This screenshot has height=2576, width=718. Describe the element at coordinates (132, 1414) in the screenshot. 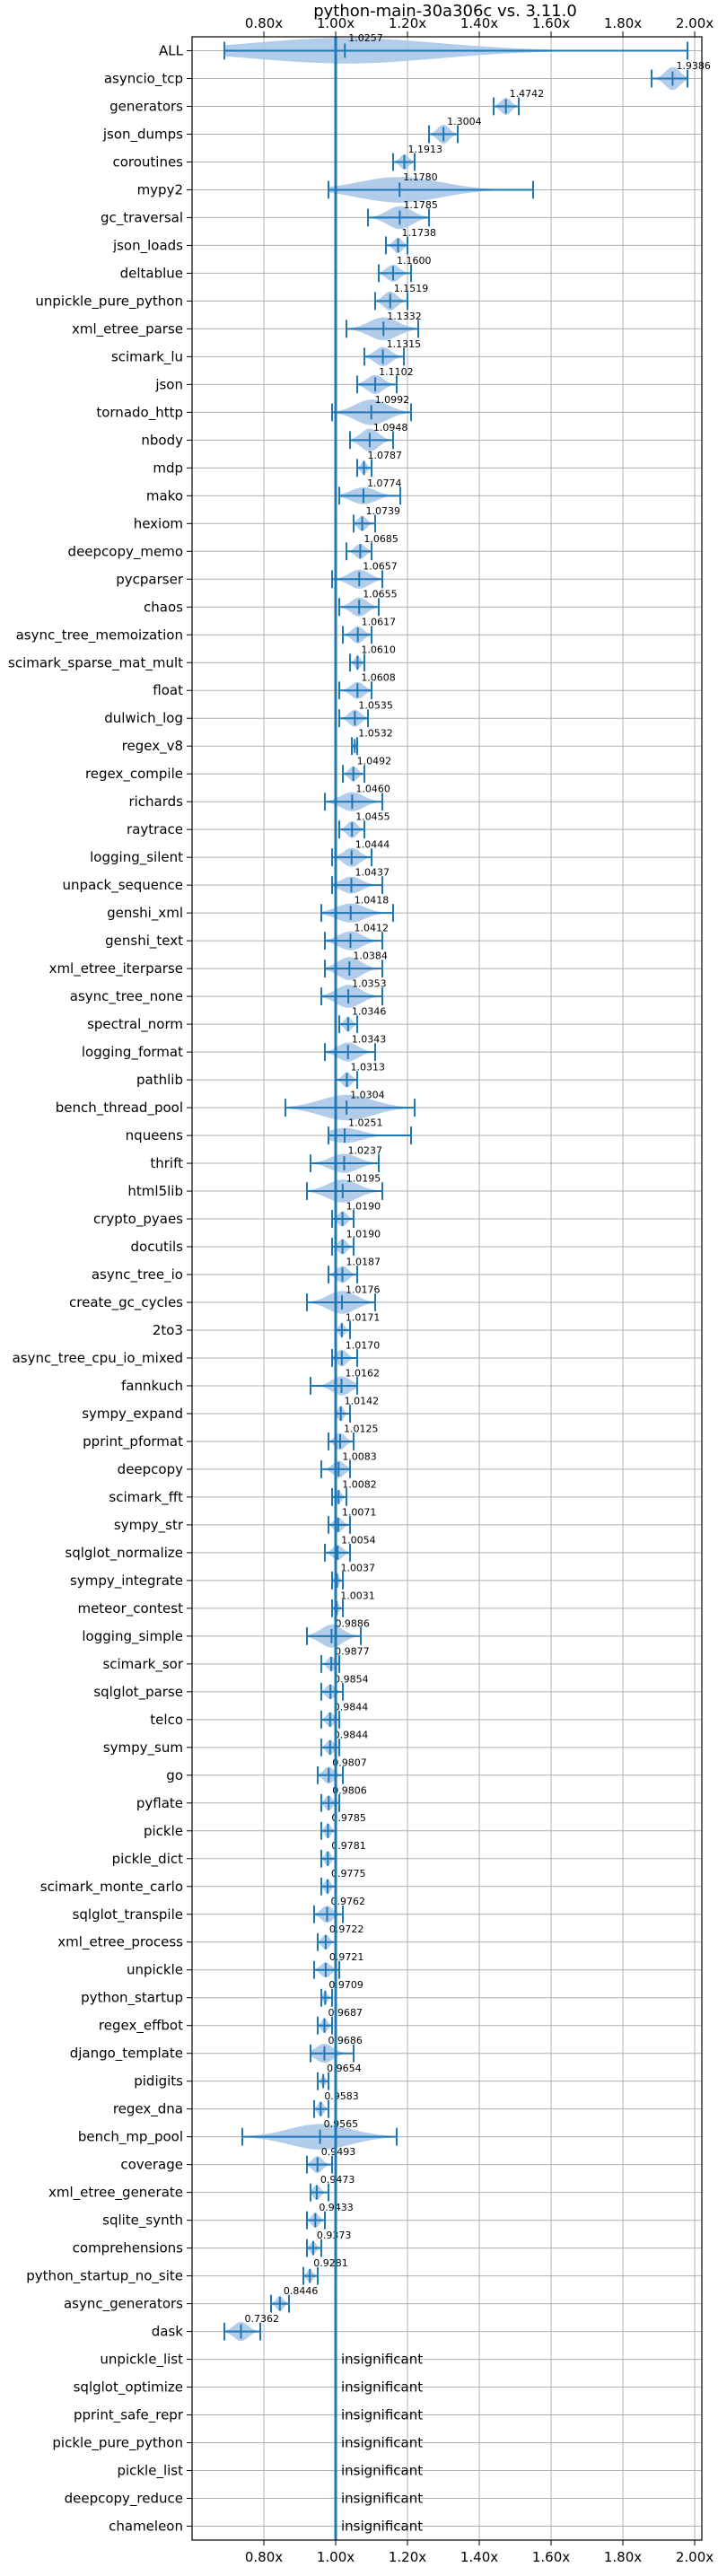

I see `category-label: sympy_expand` at that location.